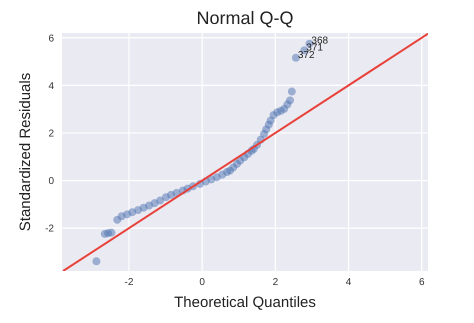 This screenshot has height=323, width=474. What do you see at coordinates (51, 182) in the screenshot?
I see `y-tick-label: 0` at bounding box center [51, 182].